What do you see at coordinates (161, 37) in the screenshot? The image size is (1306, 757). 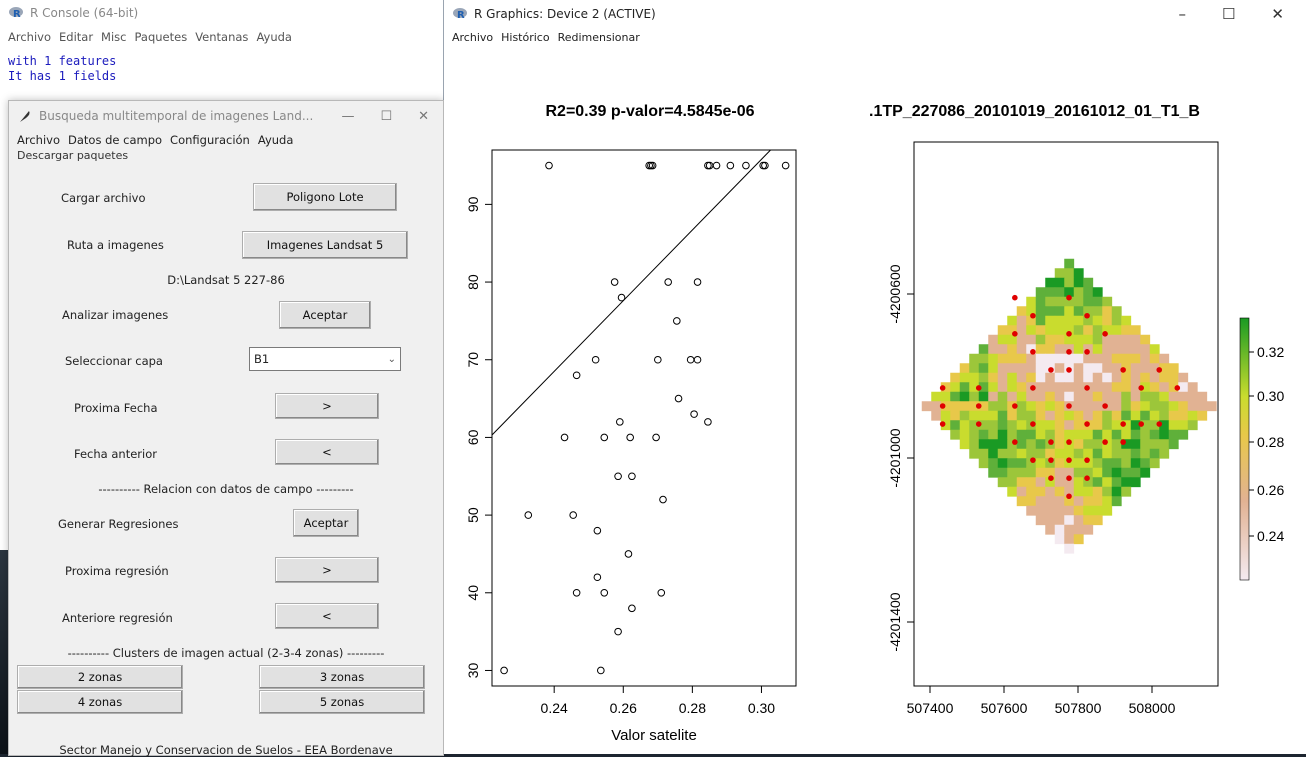 I see `menu-paquetes: Paquetes` at bounding box center [161, 37].